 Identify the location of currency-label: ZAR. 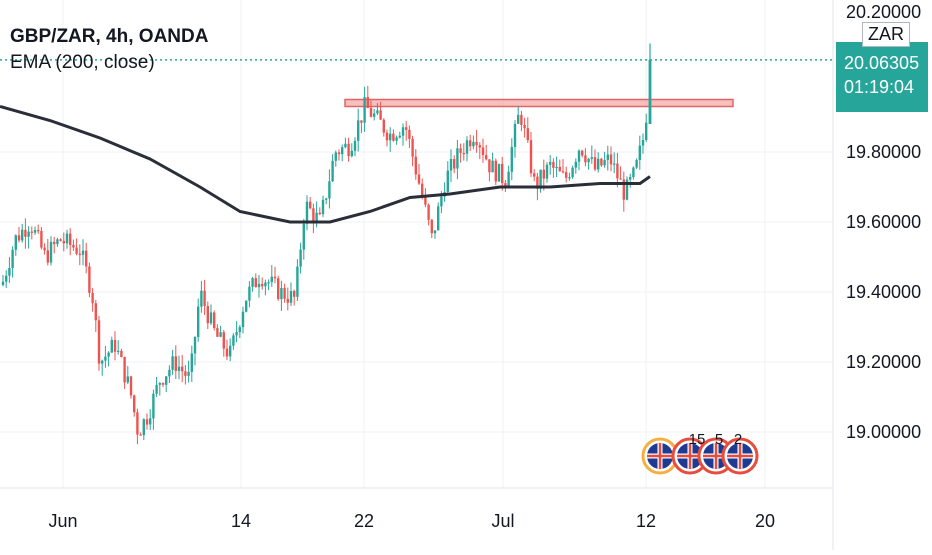
(886, 34).